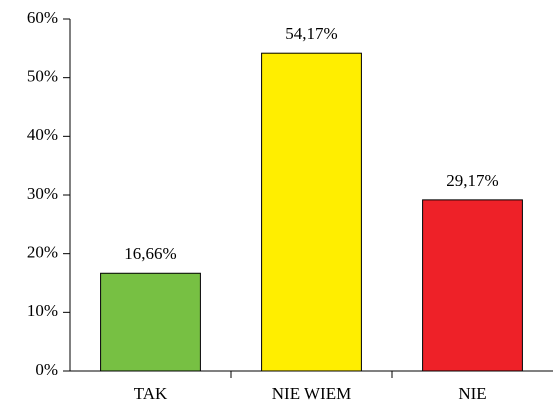 Image resolution: width=553 pixels, height=407 pixels. Describe the element at coordinates (42, 76) in the screenshot. I see `y-tick-label: 50%` at that location.